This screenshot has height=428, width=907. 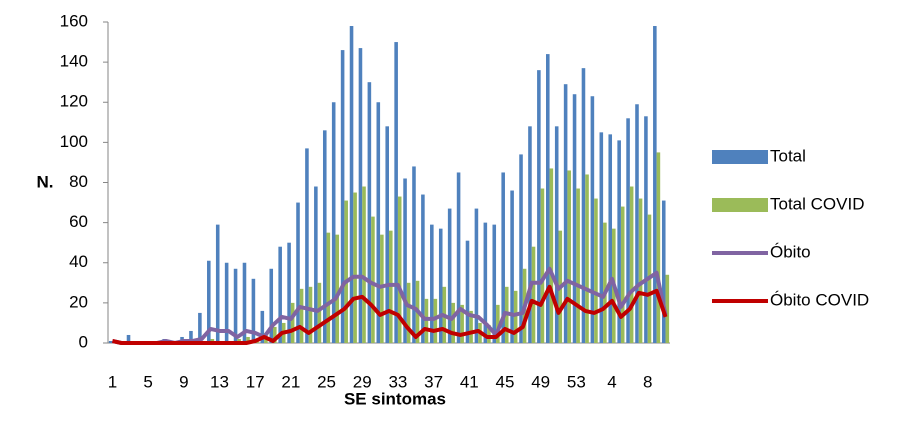 I want to click on x-axis-label: SE sintomas, so click(x=395, y=398).